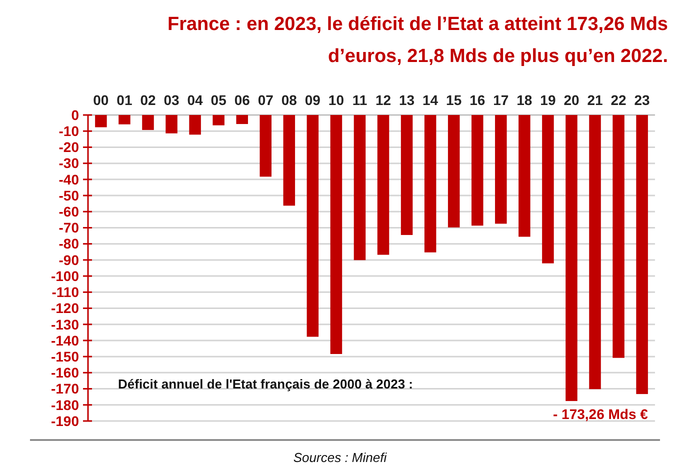 The height and width of the screenshot is (471, 680). I want to click on source-note: Sources : Minefi, so click(340, 457).